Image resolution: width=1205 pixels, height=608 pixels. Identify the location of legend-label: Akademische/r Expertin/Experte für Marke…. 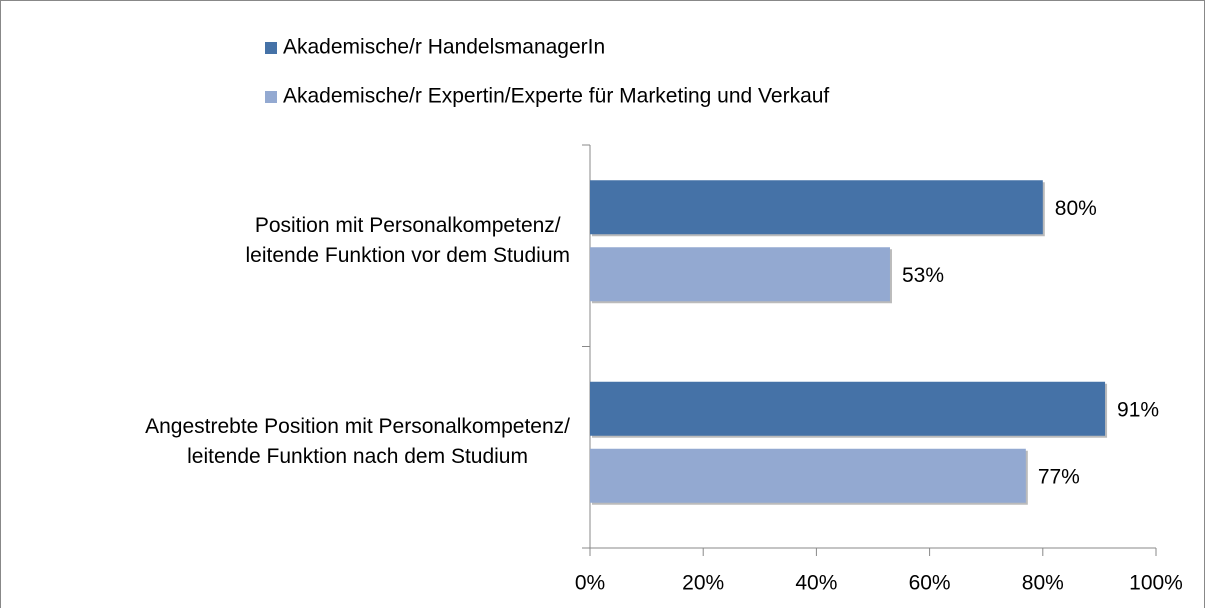
(556, 96).